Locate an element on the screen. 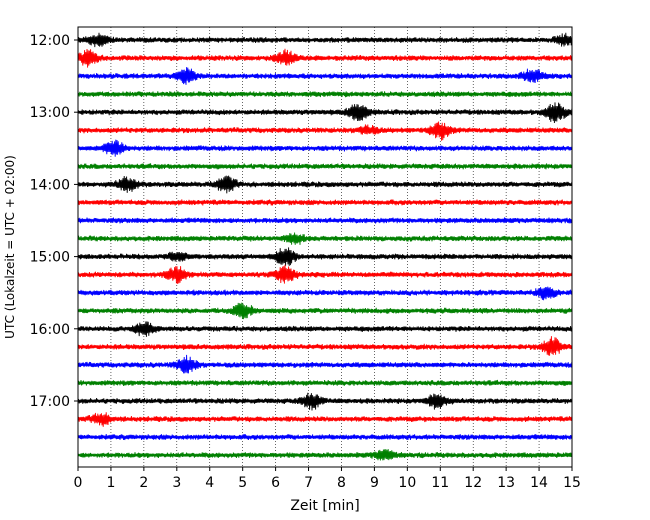 This screenshot has width=650, height=520. x-tick-label-6: 6 is located at coordinates (275, 483).